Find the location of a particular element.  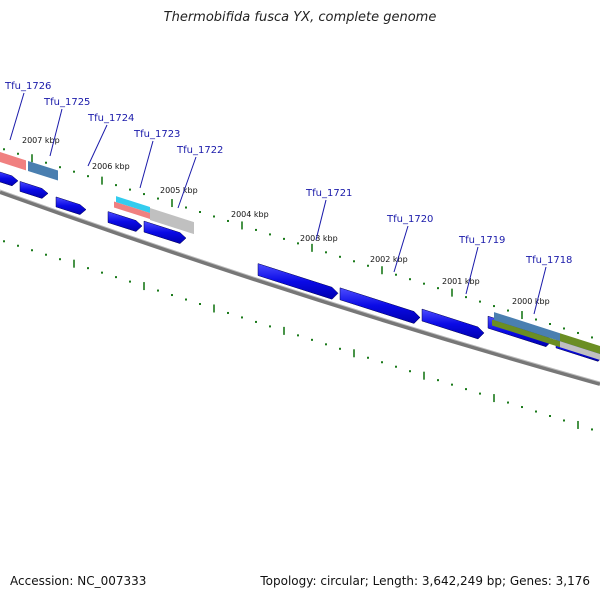

kbp-label: 2007 kbp is located at coordinates (41, 140).